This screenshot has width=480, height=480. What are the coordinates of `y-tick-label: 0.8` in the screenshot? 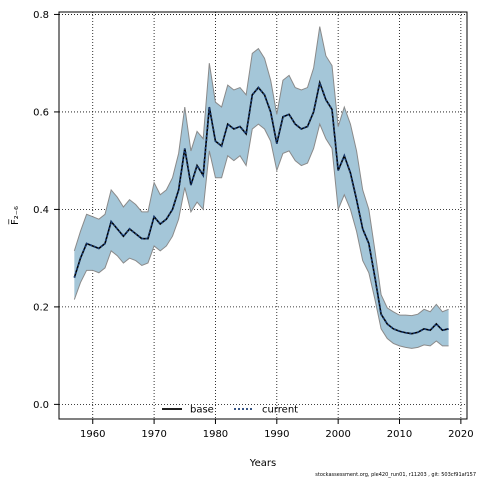 It's located at (41, 15).